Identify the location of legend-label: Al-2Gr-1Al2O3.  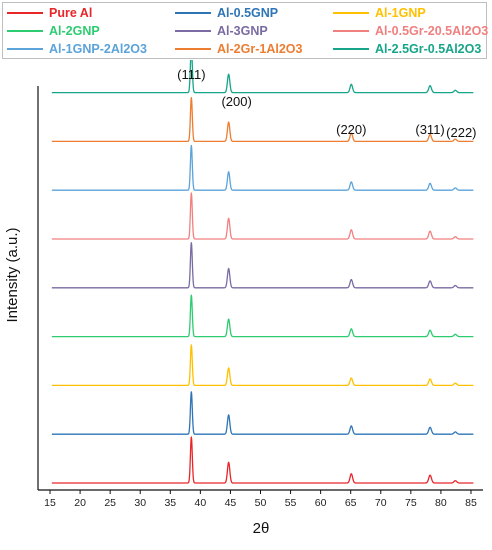
(260, 48).